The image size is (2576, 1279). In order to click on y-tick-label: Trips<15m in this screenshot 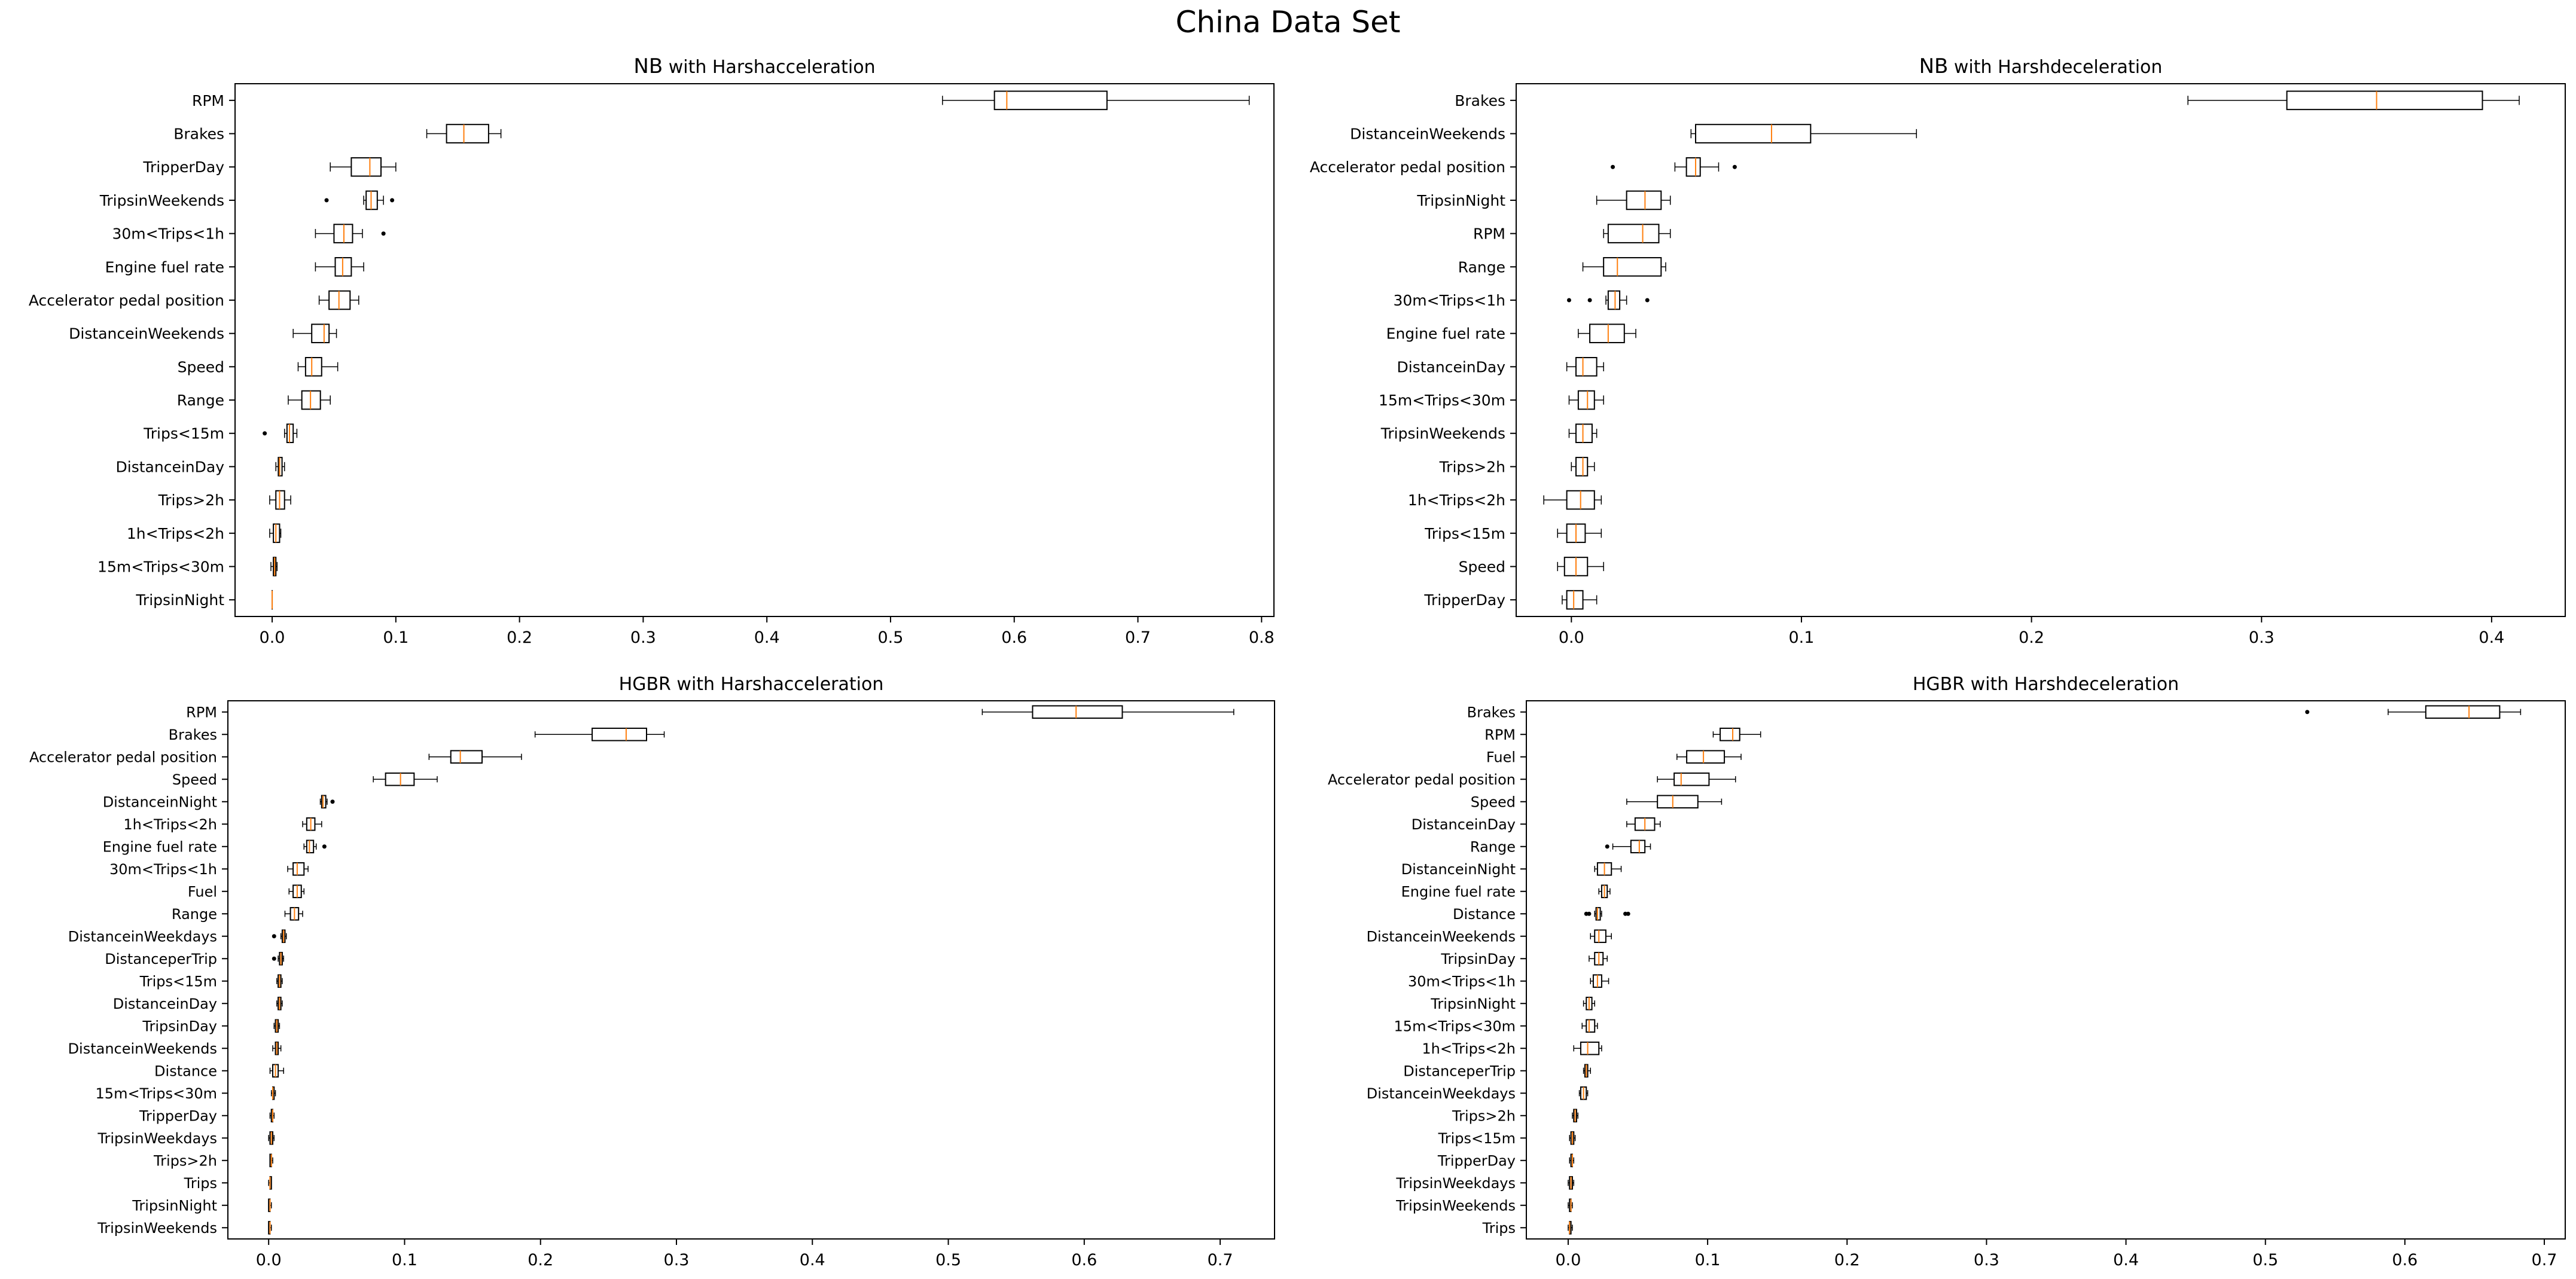, I will do `click(1477, 1138)`.